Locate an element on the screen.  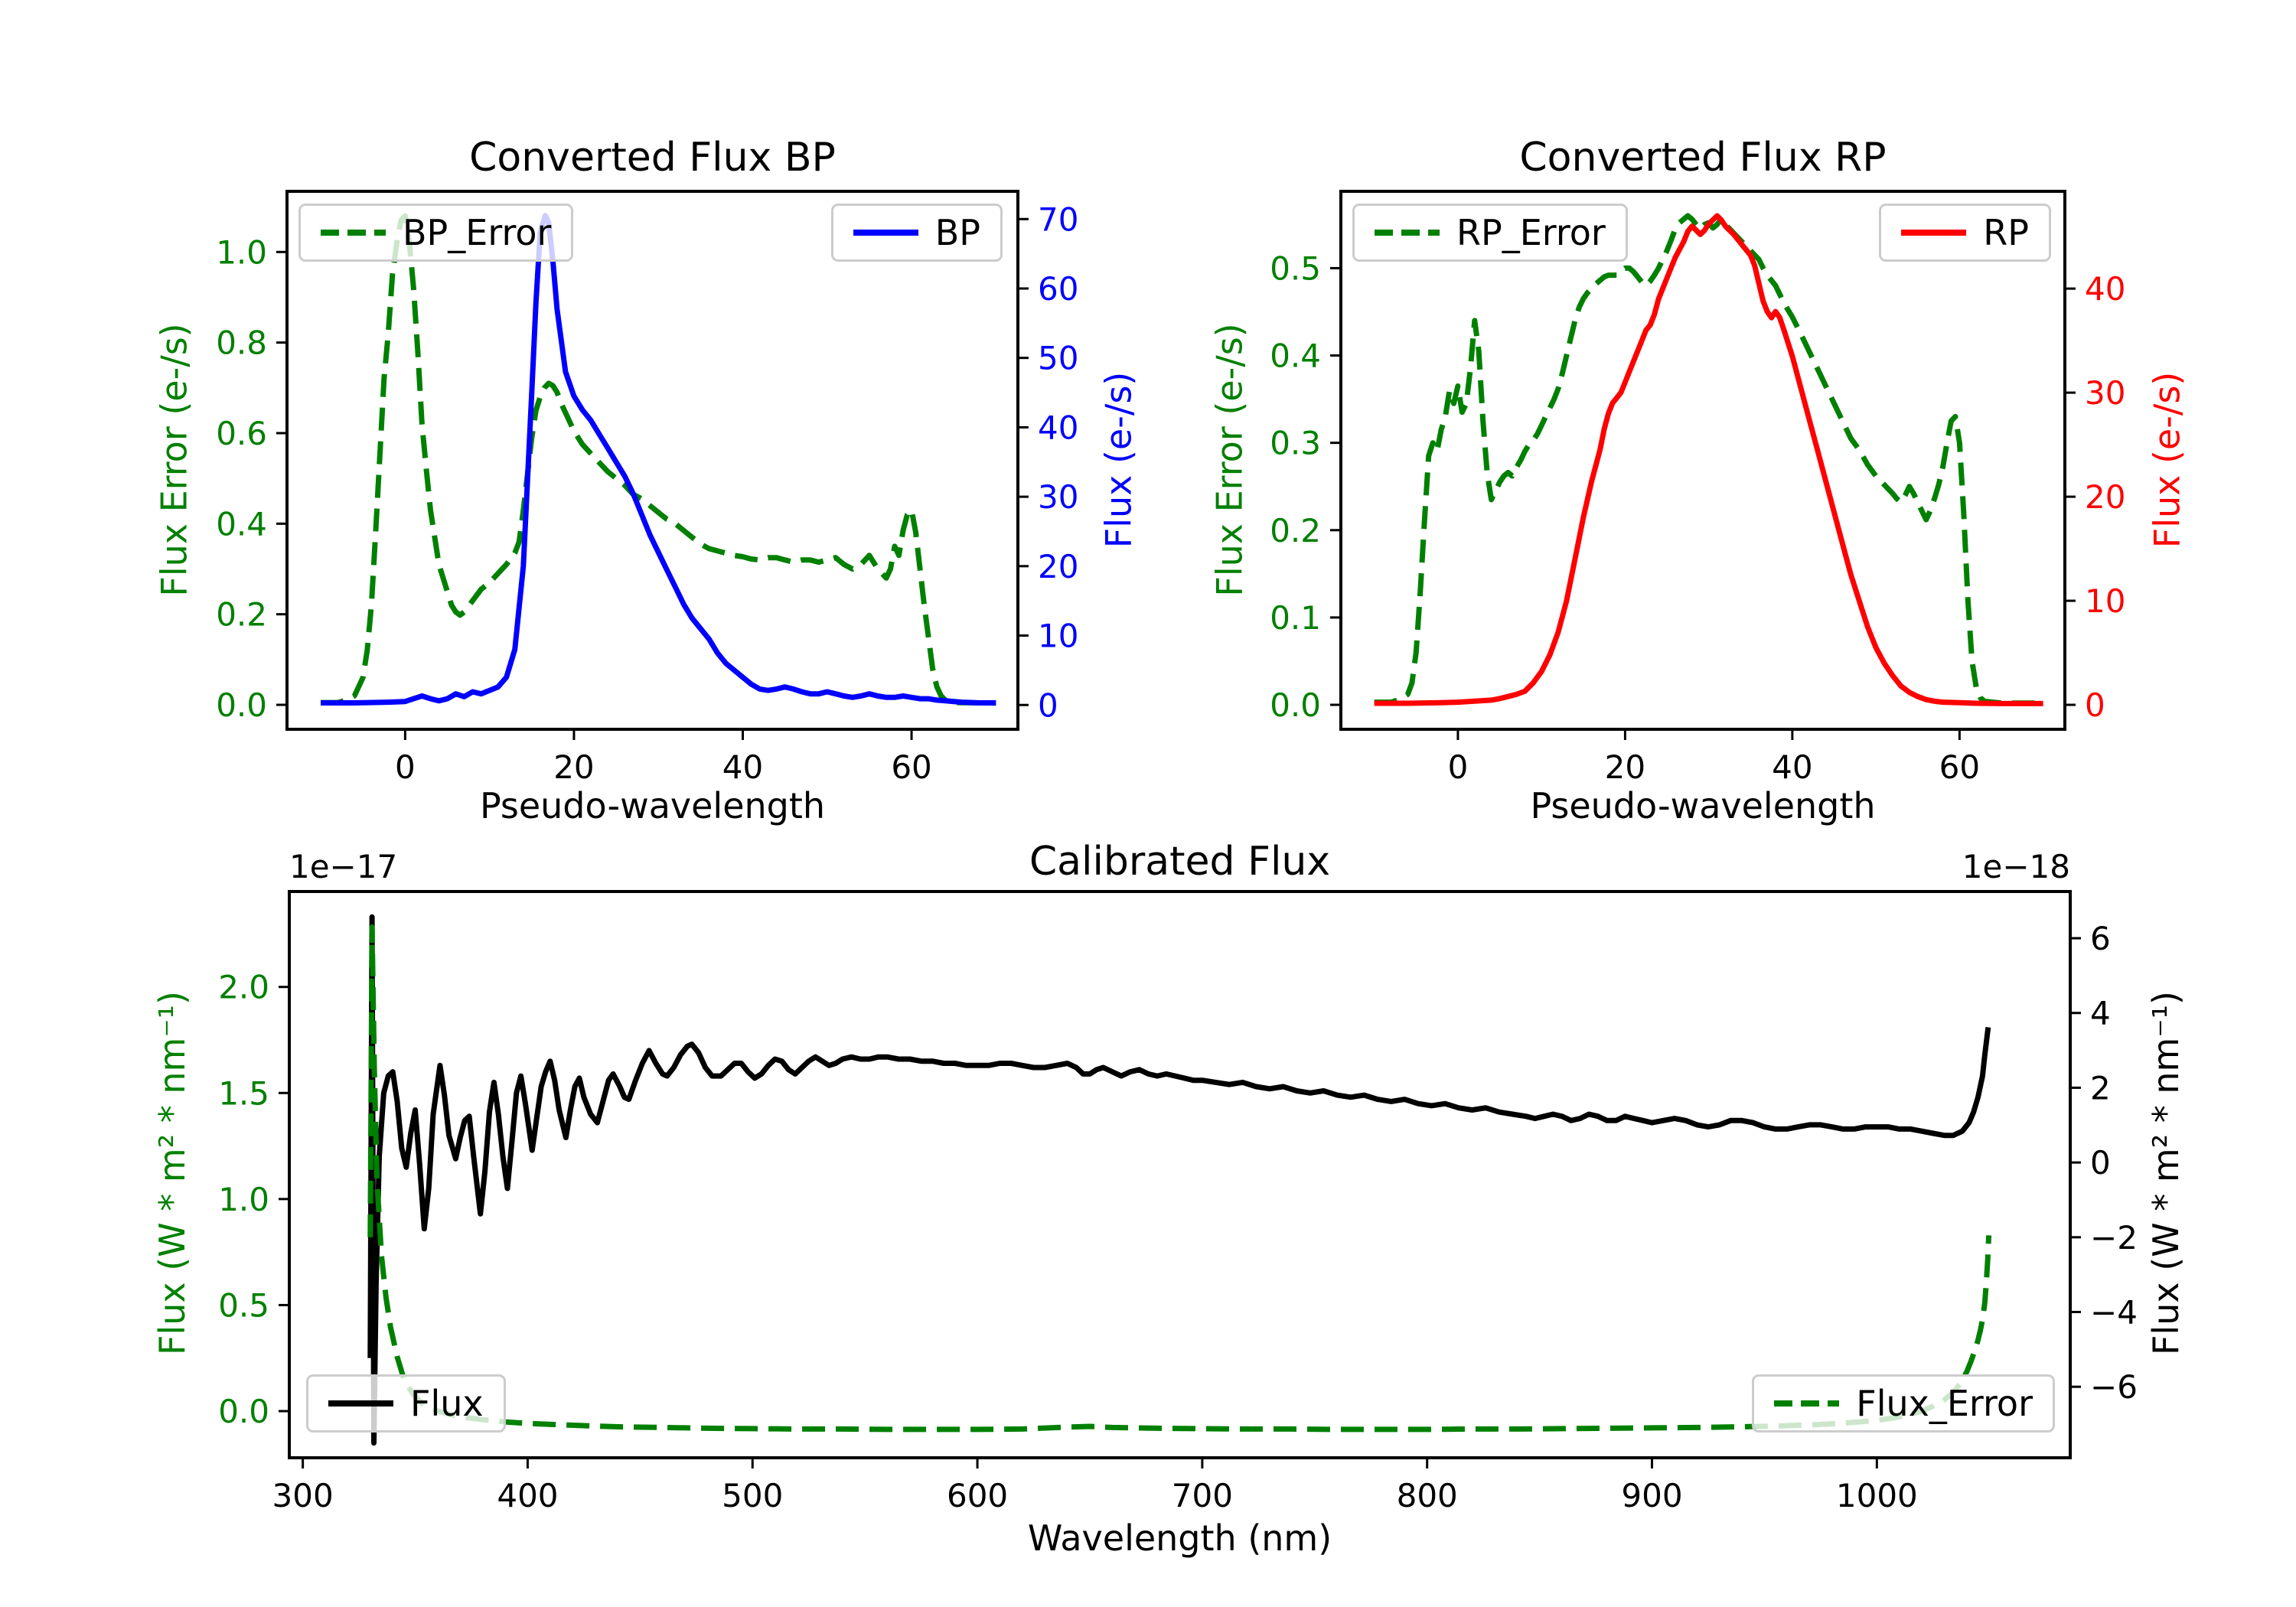
legend-bp-error: BP_Error is located at coordinates (436, 233).